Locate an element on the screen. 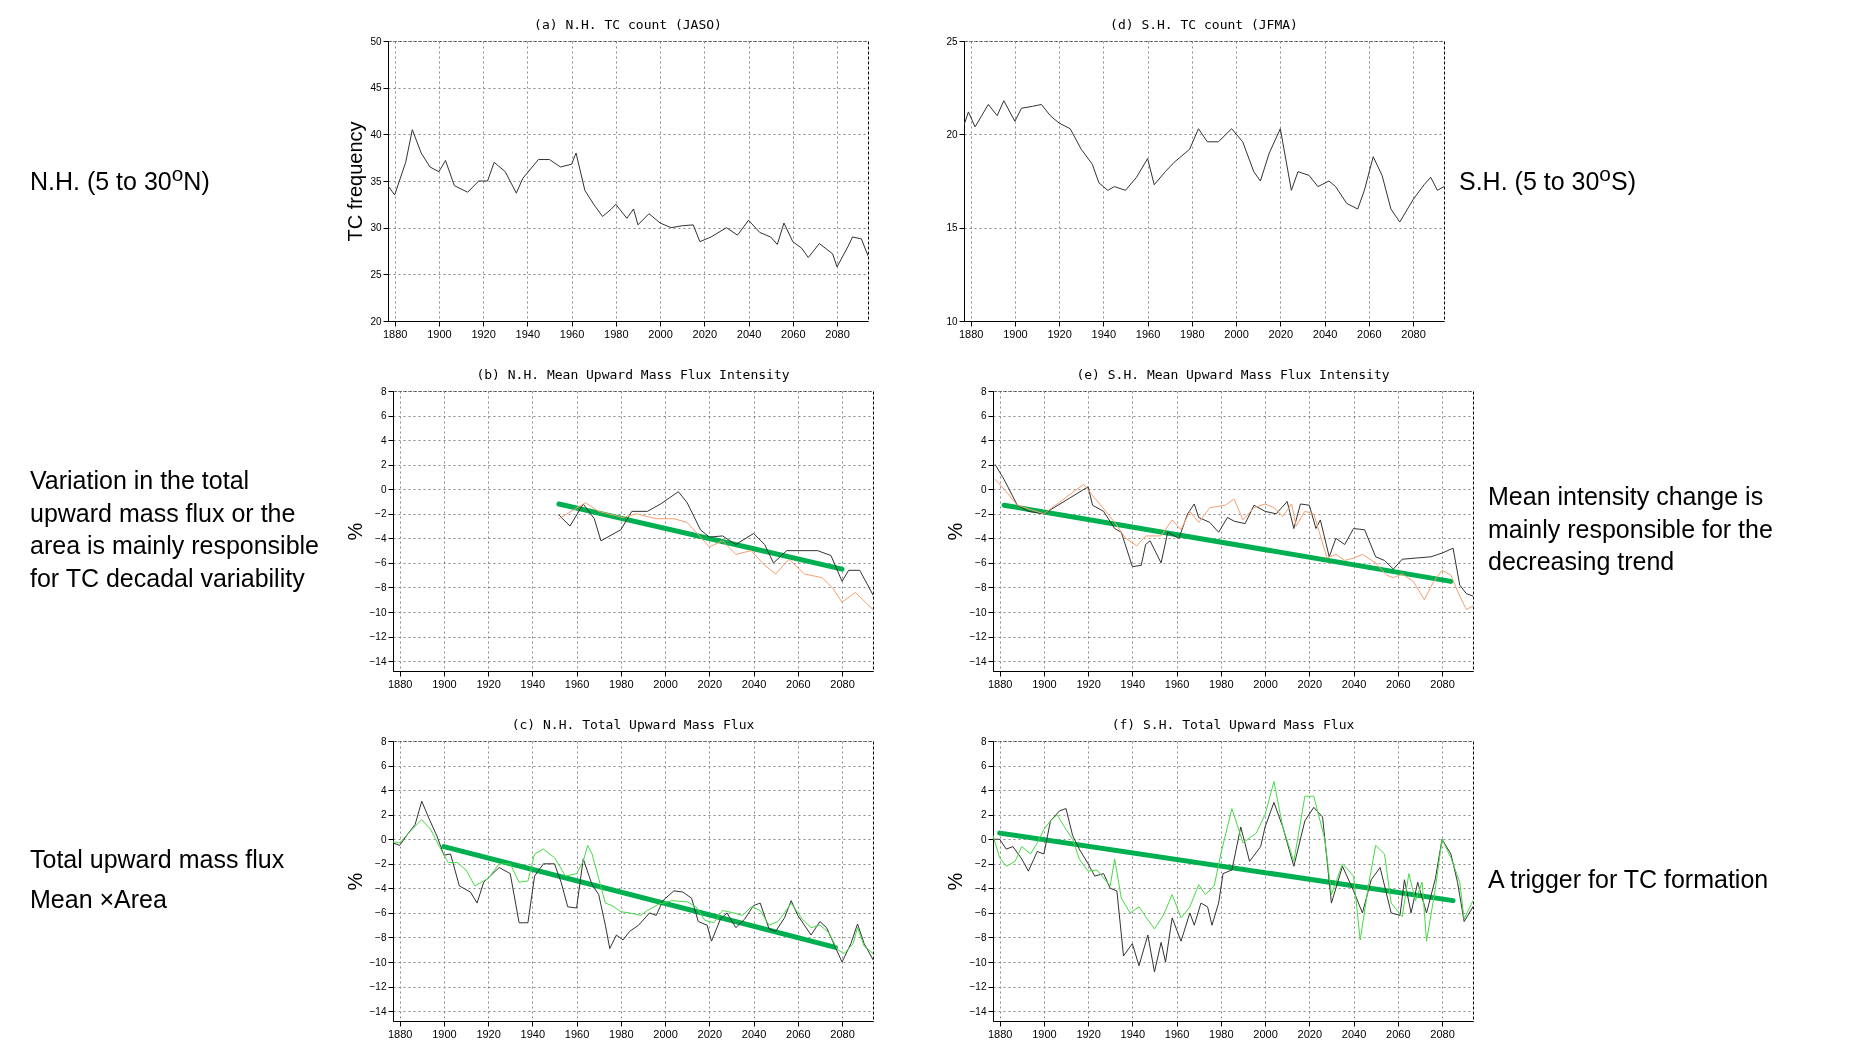 The image size is (1864, 1060). chart-title: (c) N.H. Total Upward Mass Flux is located at coordinates (633, 724).